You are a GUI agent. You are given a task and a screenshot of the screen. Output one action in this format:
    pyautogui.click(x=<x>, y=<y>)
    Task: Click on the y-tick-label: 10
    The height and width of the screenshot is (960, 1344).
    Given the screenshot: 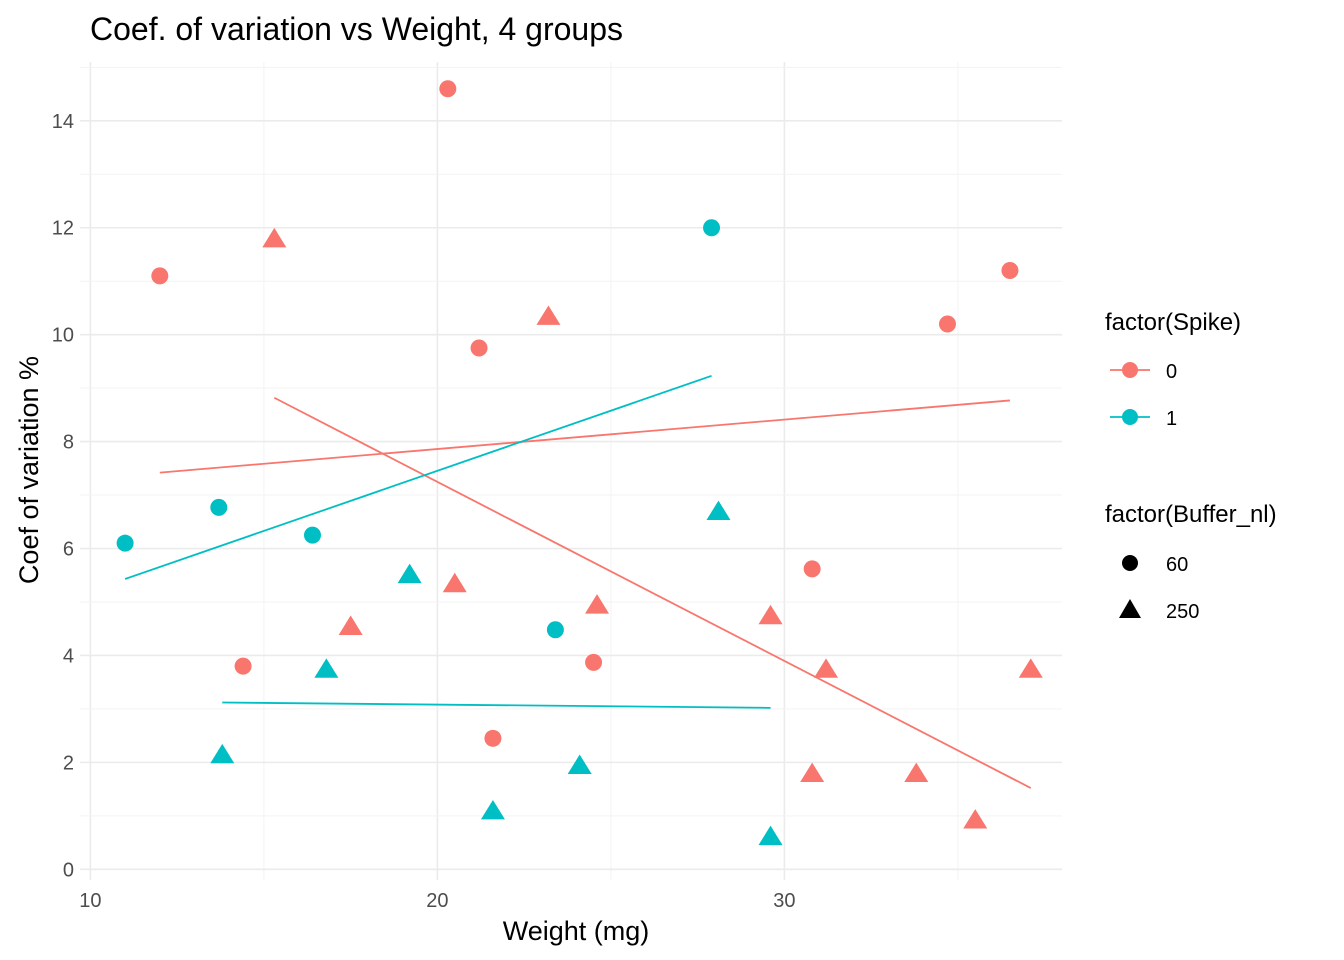 What is the action you would take?
    pyautogui.click(x=63, y=336)
    